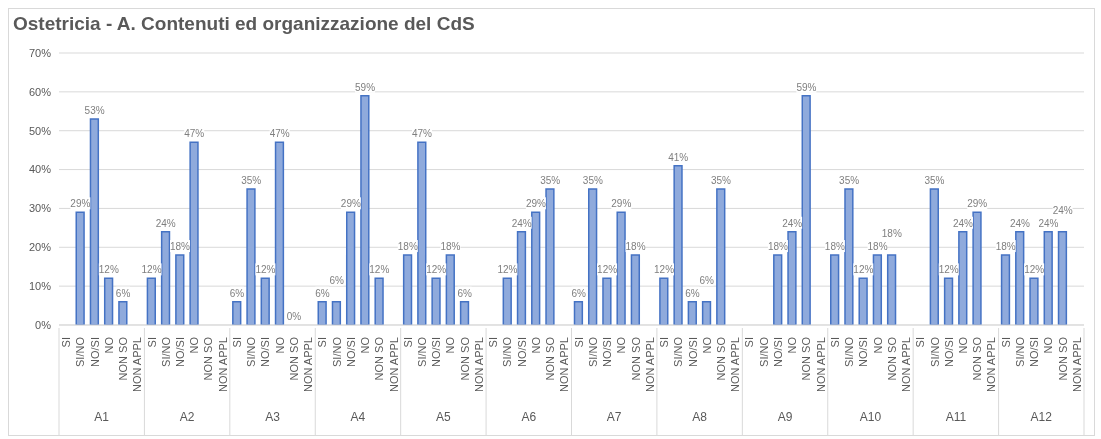 The width and height of the screenshot is (1101, 439). I want to click on chart-title: Ostetricia - A. Contenuti ed organizzazione del CdS, so click(244, 24).